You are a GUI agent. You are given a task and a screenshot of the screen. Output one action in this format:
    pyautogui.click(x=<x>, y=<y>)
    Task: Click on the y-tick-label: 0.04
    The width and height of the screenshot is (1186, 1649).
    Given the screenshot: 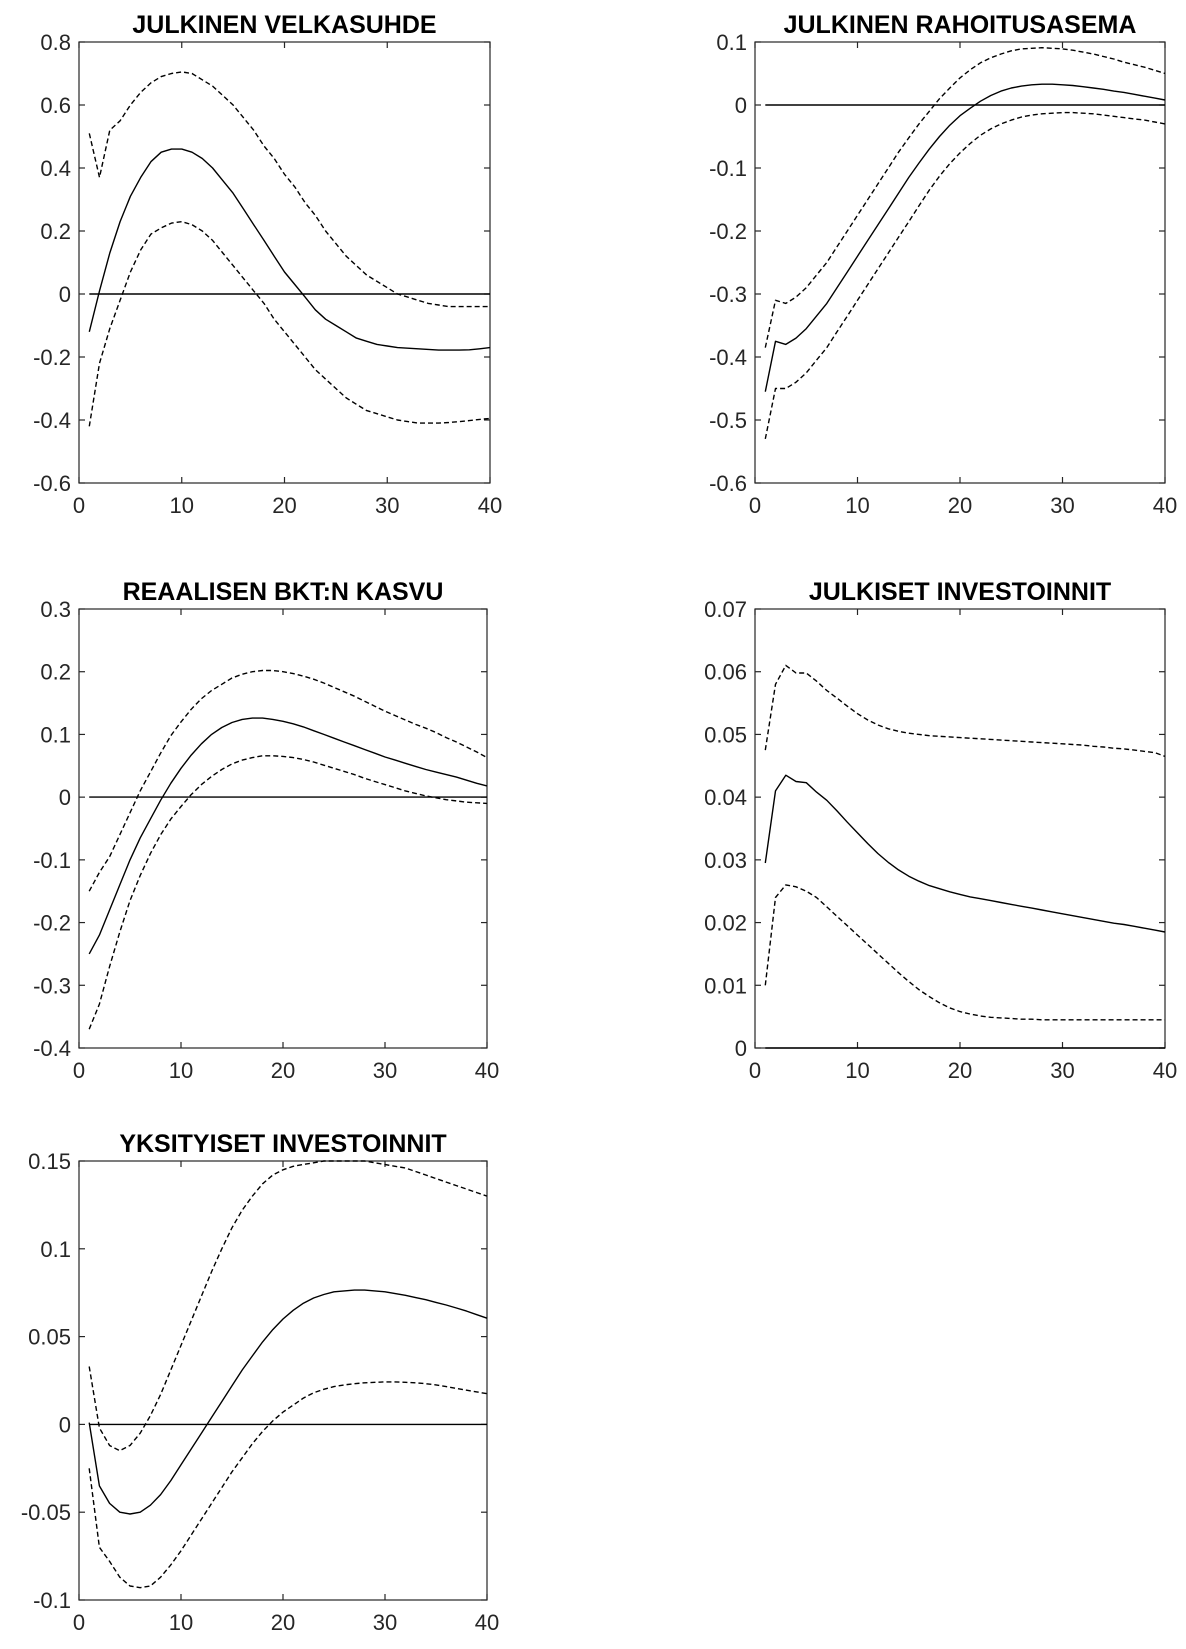 What is the action you would take?
    pyautogui.click(x=725, y=797)
    